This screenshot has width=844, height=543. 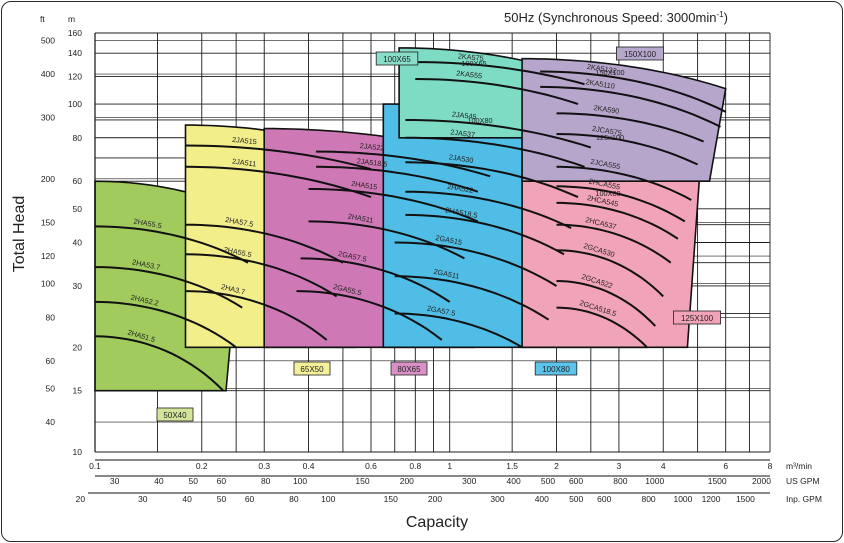 I want to click on x-tick-impgpm: 1200, so click(x=711, y=499).